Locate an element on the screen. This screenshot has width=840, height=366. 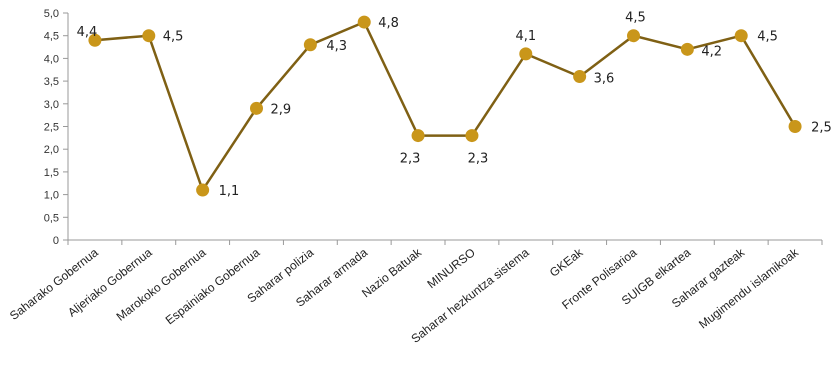
y-tick-label: 0 is located at coordinates (56, 241).